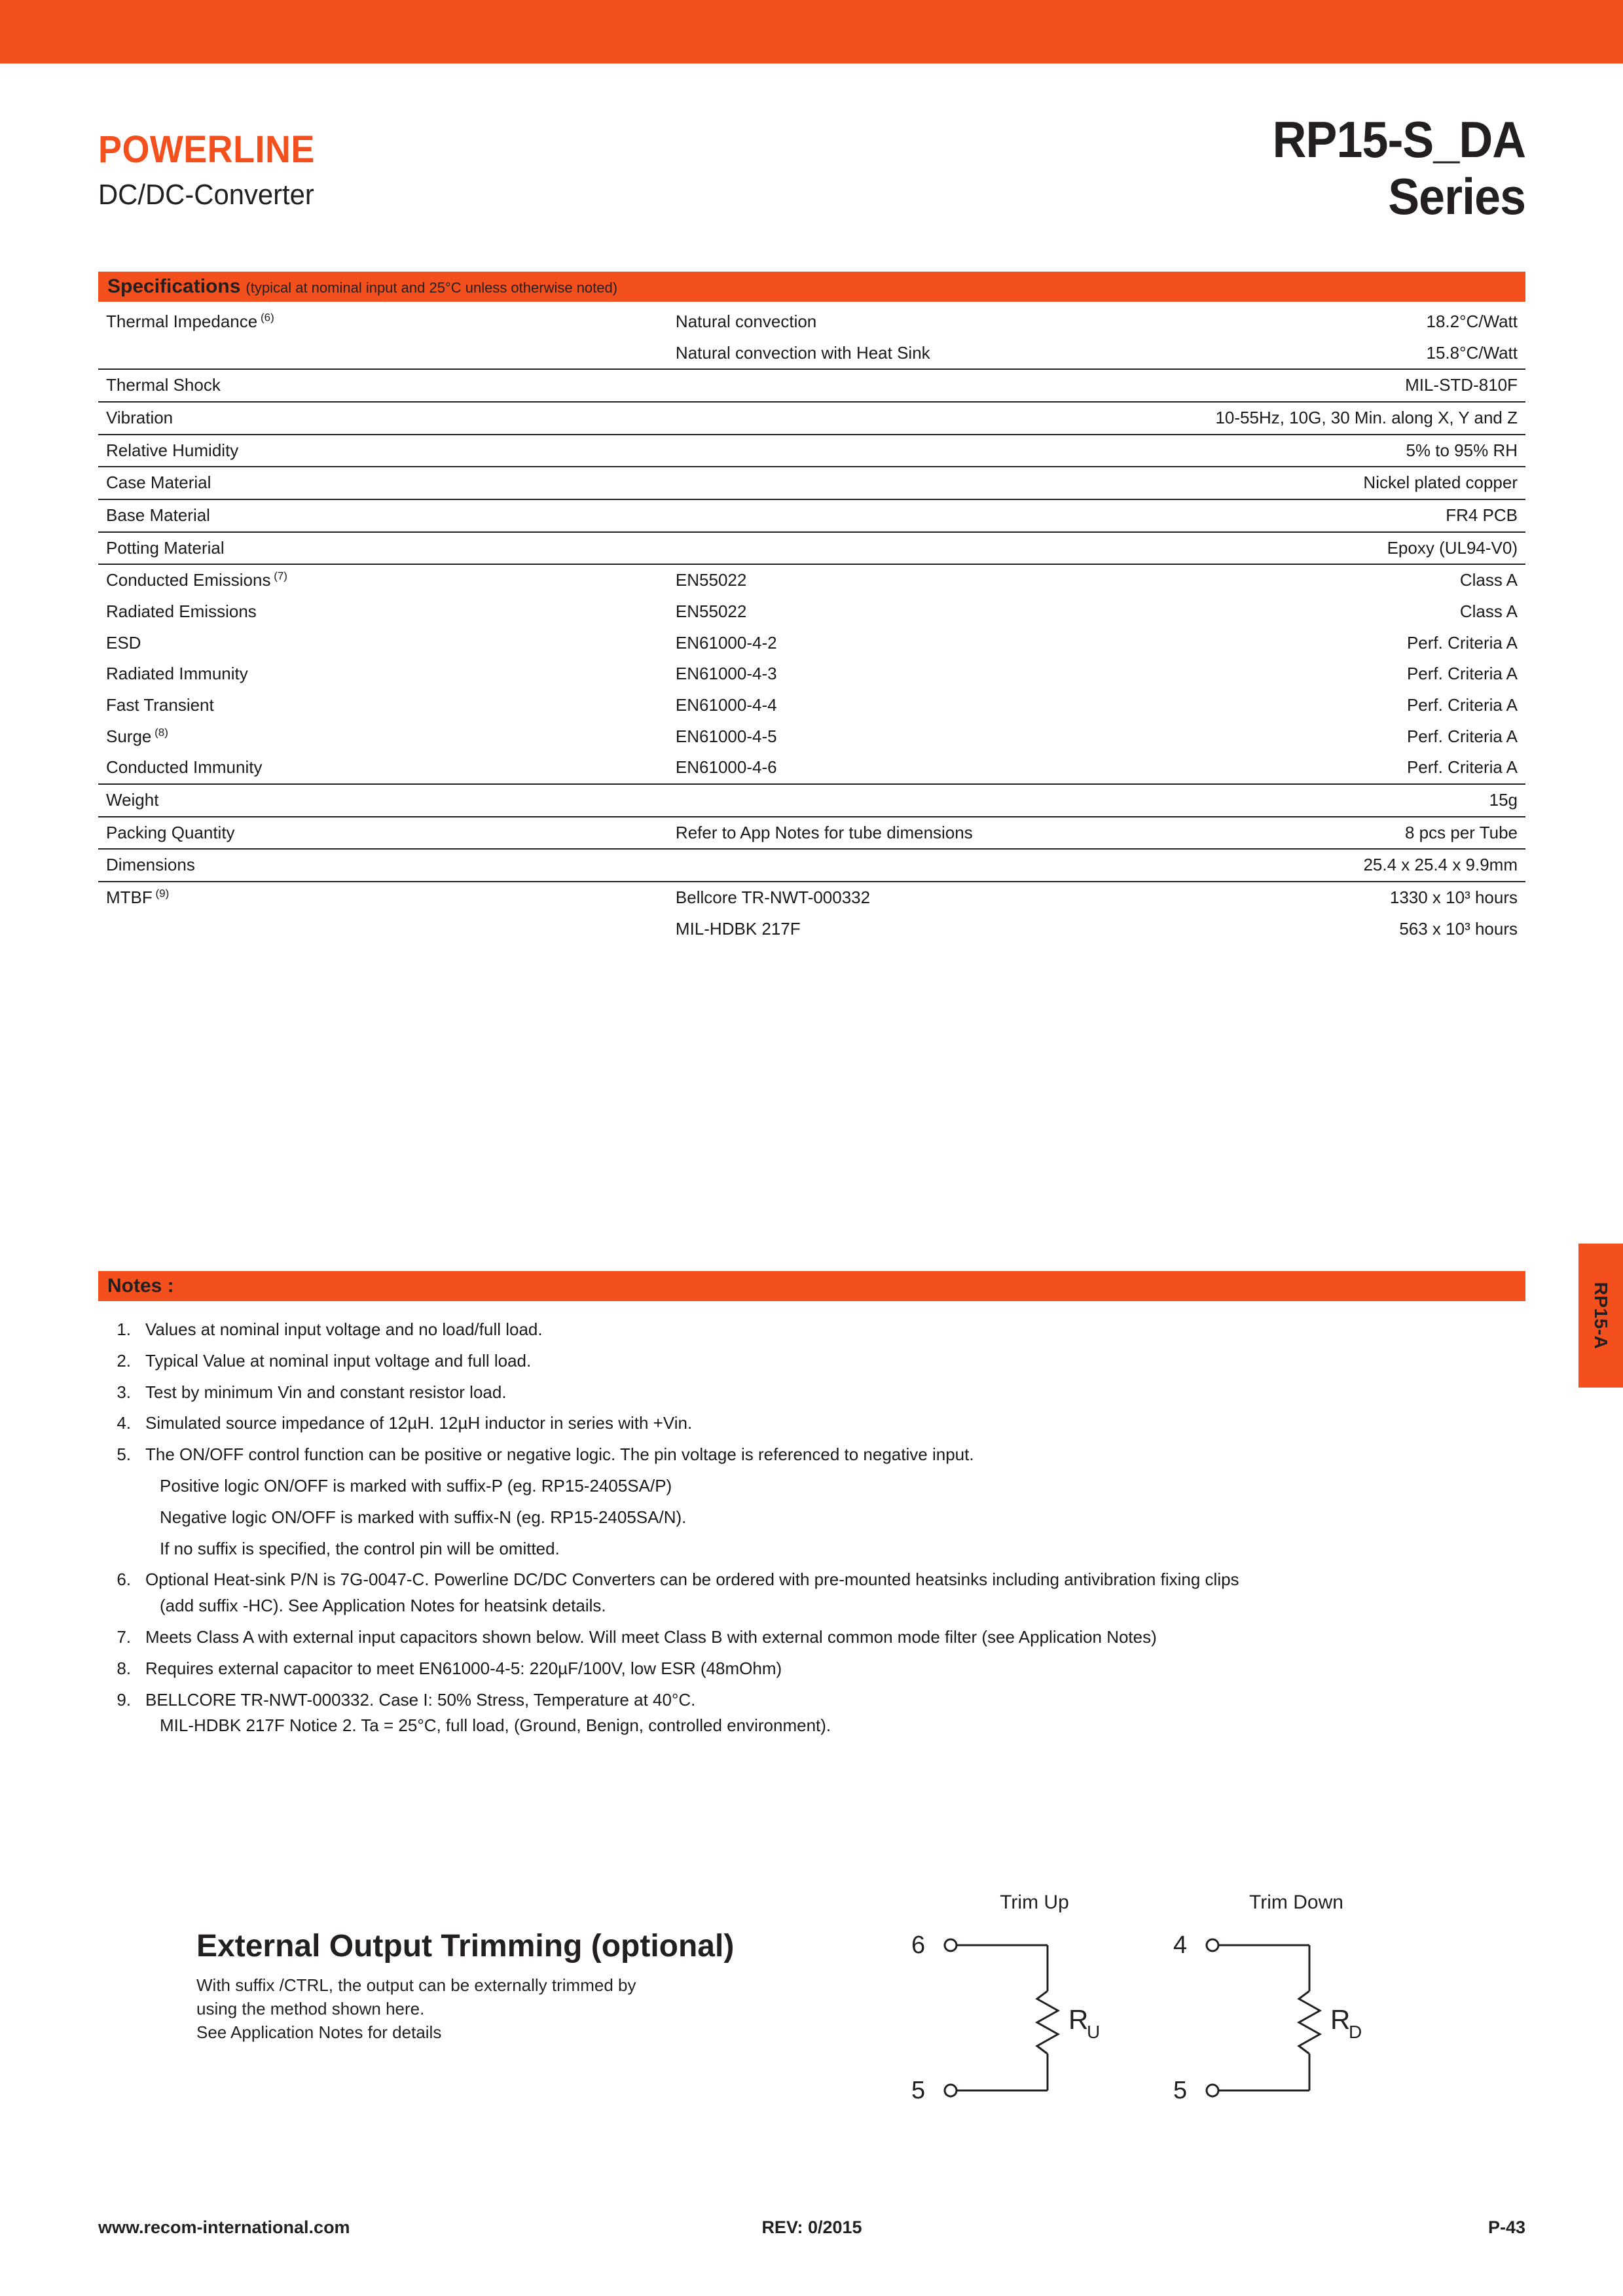 The height and width of the screenshot is (2296, 1623). I want to click on spec-value: 10-55Hz, 10G, 30 Min. along X, Y and Z, so click(1346, 418).